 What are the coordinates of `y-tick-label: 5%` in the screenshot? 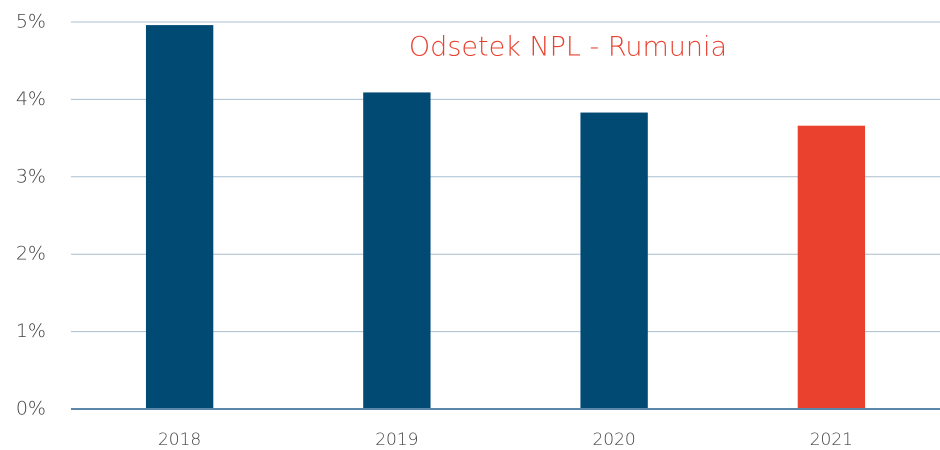 It's located at (31, 22).